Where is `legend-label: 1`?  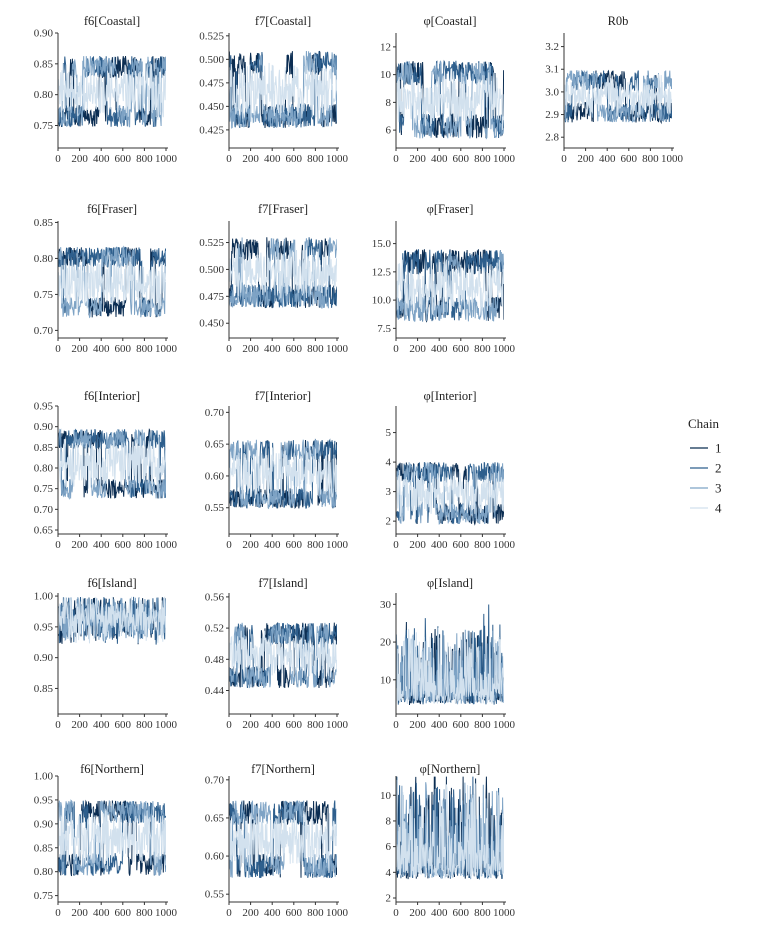 legend-label: 1 is located at coordinates (718, 448).